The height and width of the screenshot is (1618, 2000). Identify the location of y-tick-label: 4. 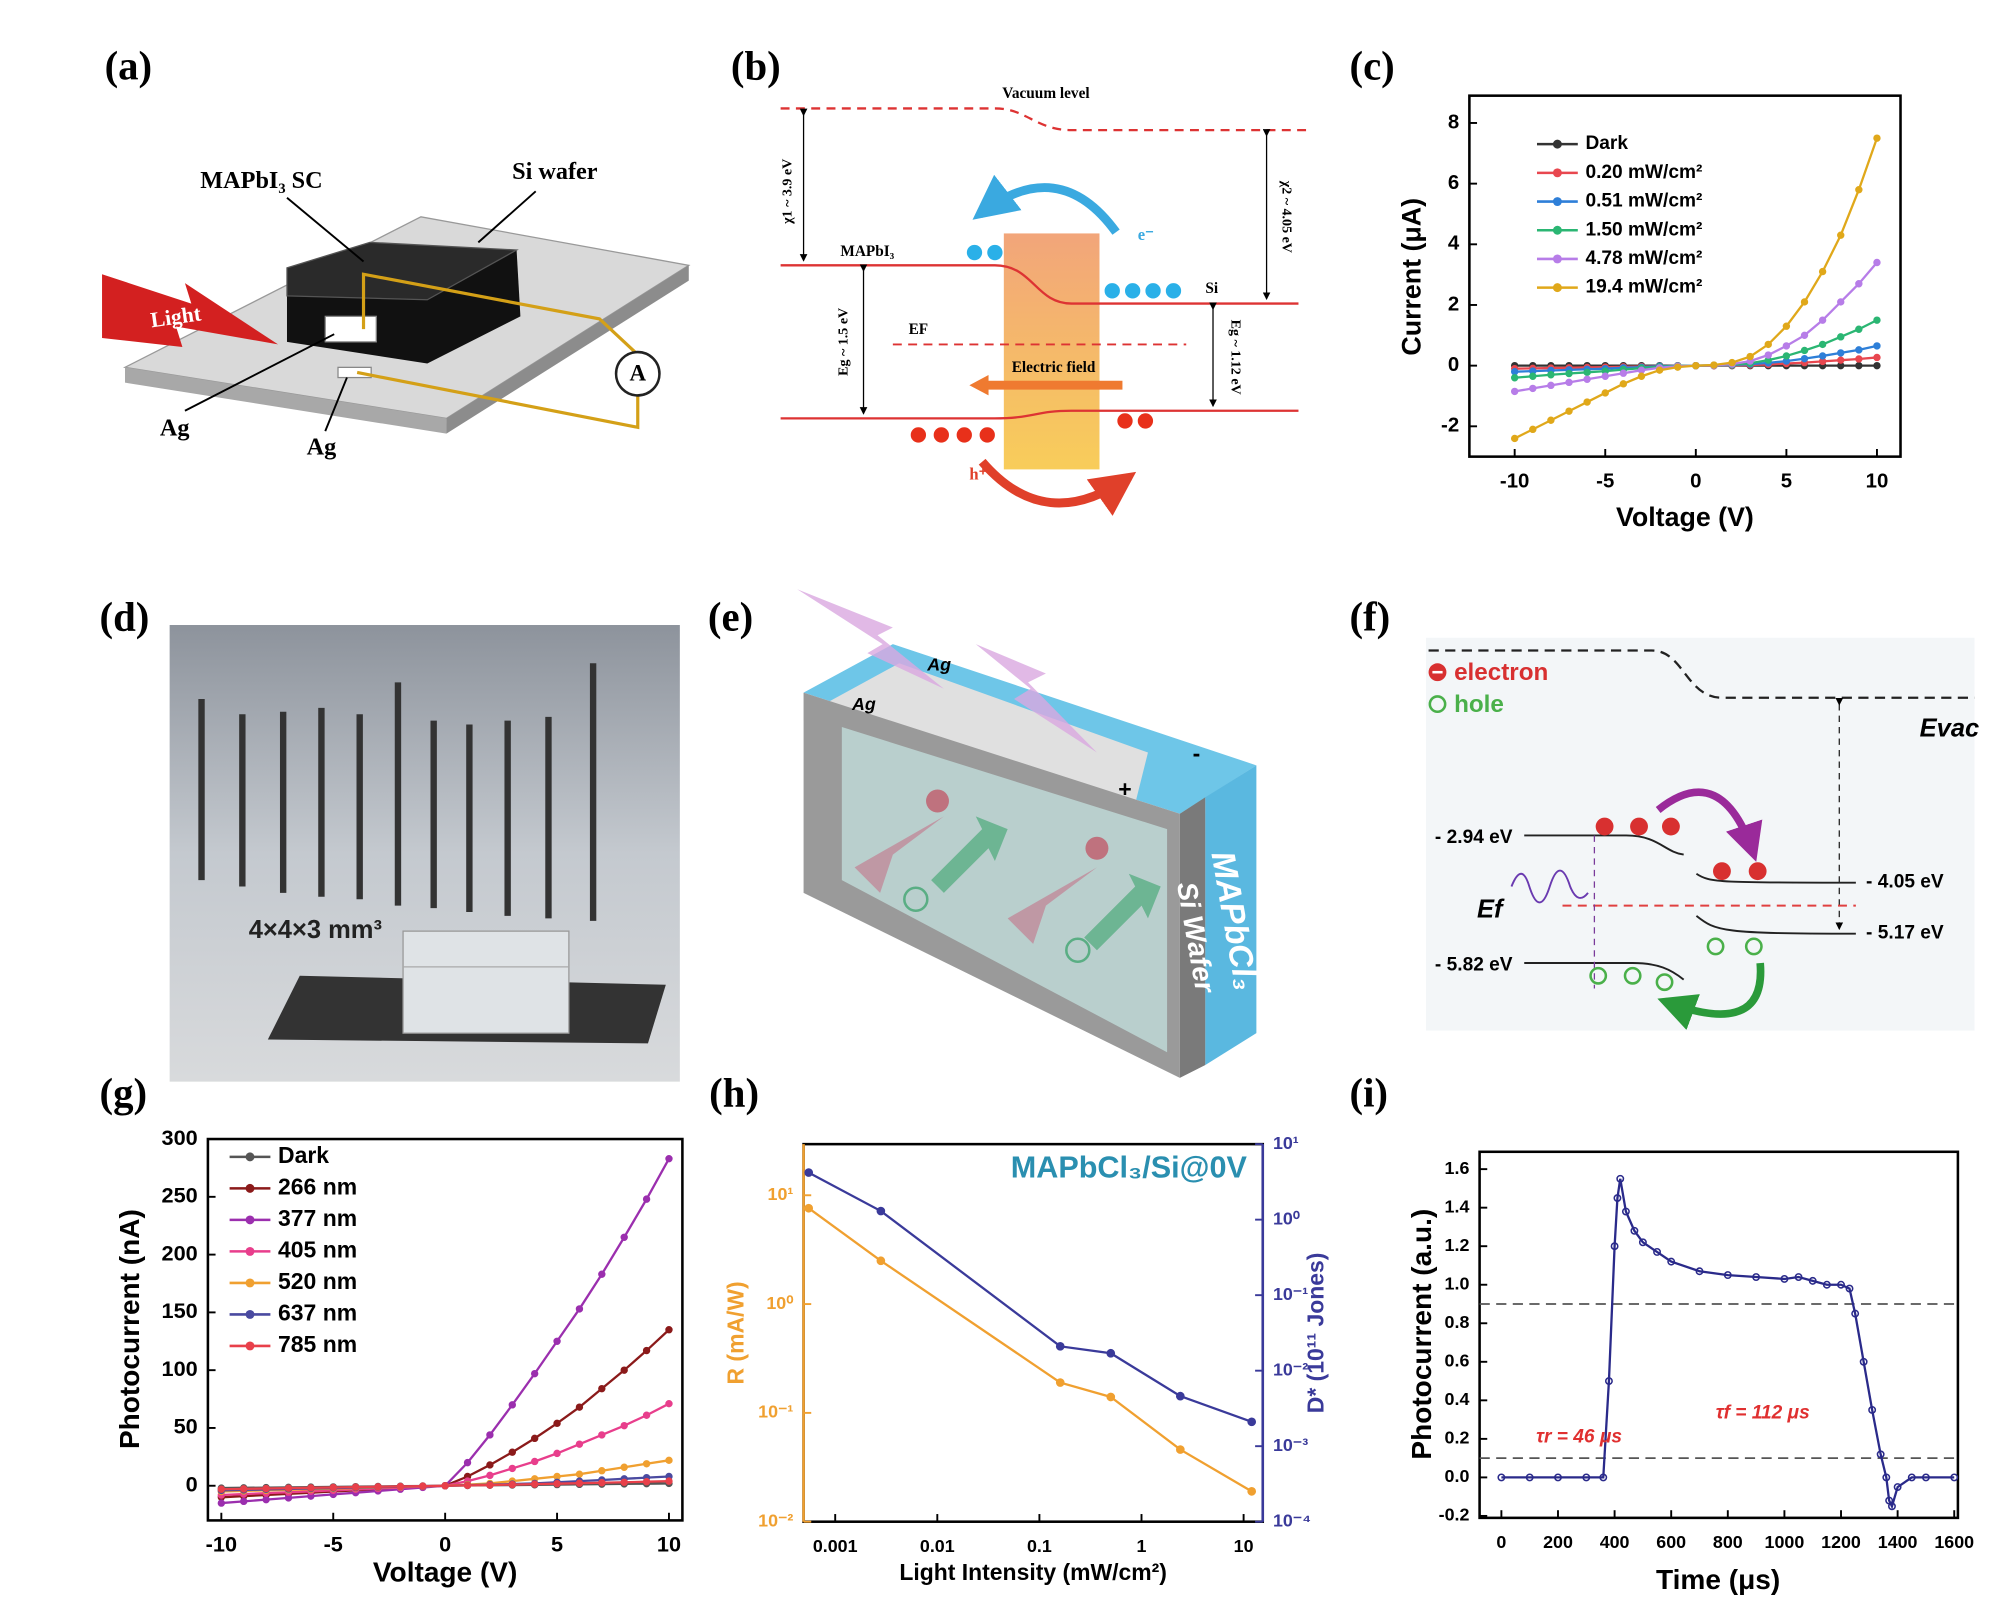
(1454, 244).